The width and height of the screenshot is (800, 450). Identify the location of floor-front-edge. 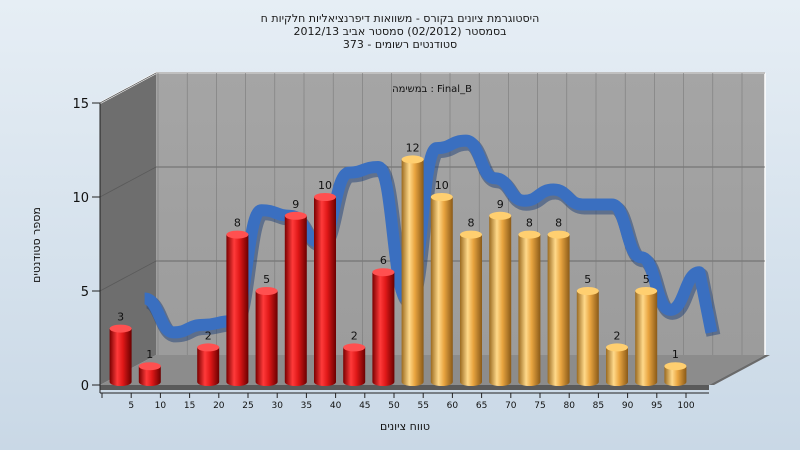
(404, 387).